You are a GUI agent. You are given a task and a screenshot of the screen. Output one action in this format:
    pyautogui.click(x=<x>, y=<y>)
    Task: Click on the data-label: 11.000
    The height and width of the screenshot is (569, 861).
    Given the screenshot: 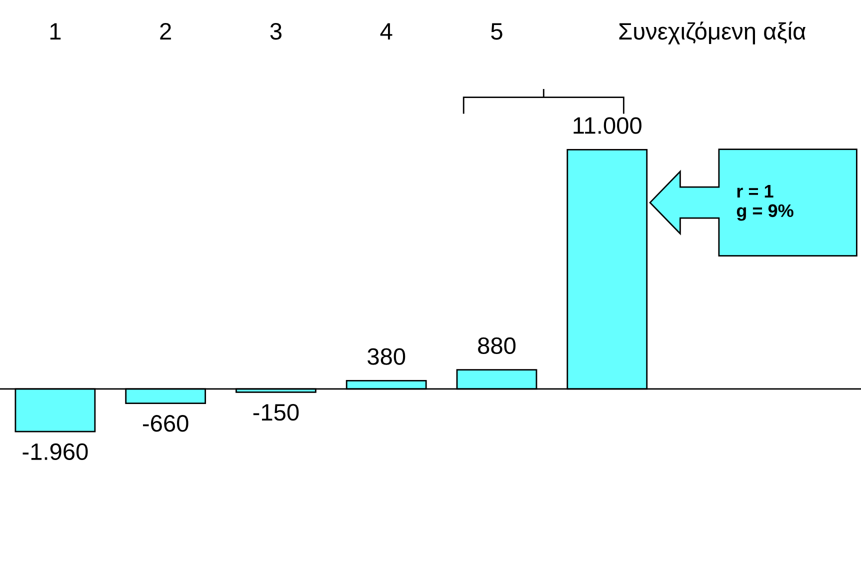 What is the action you would take?
    pyautogui.click(x=608, y=125)
    